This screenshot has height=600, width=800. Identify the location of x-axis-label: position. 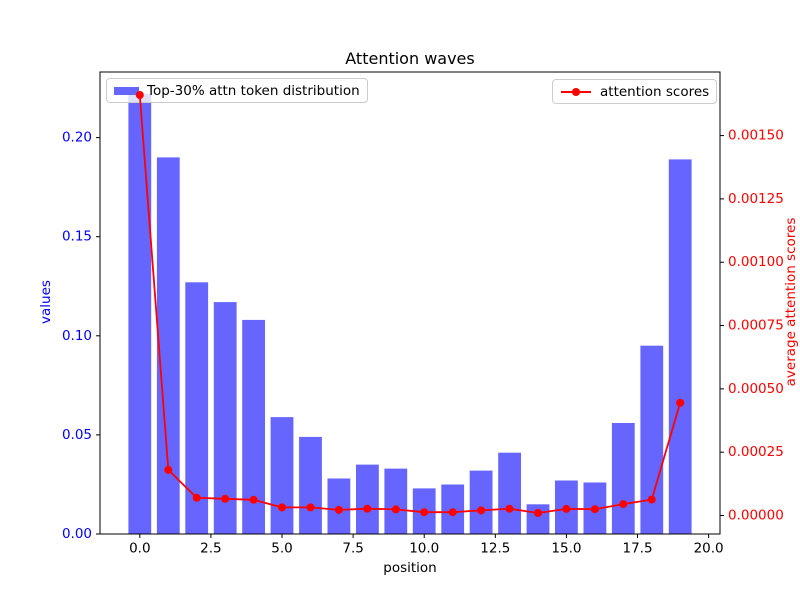
(410, 568).